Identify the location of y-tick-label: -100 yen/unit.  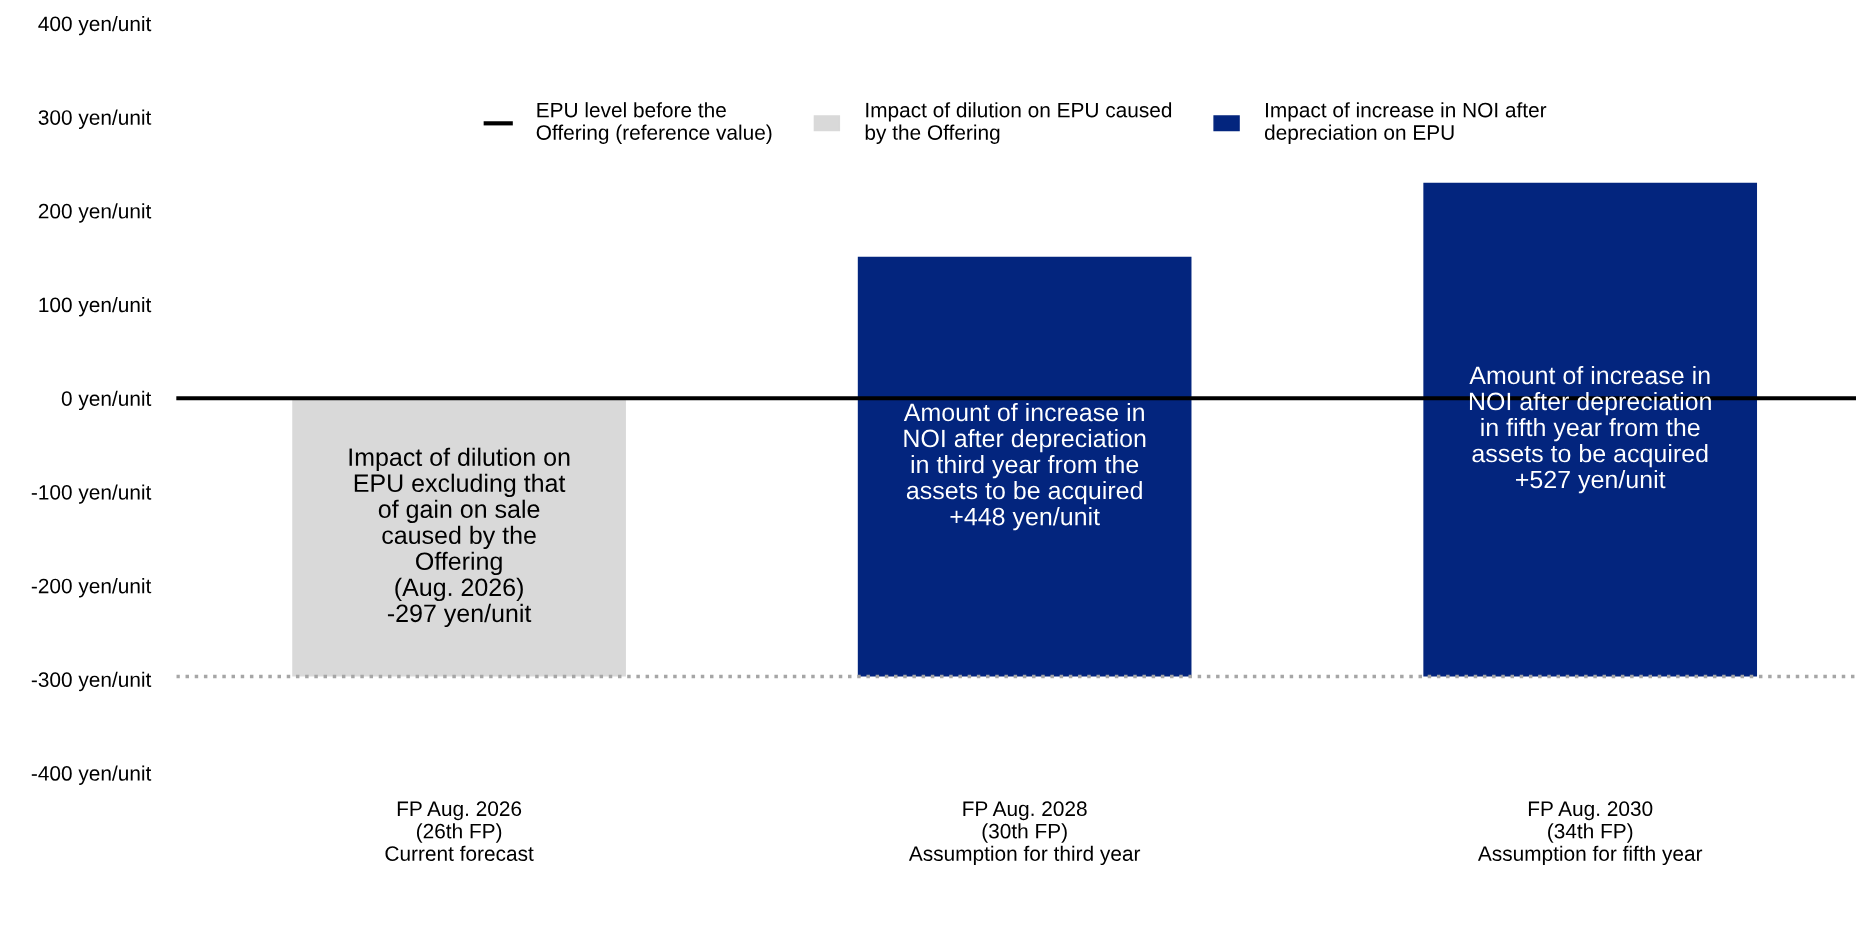
(91, 494).